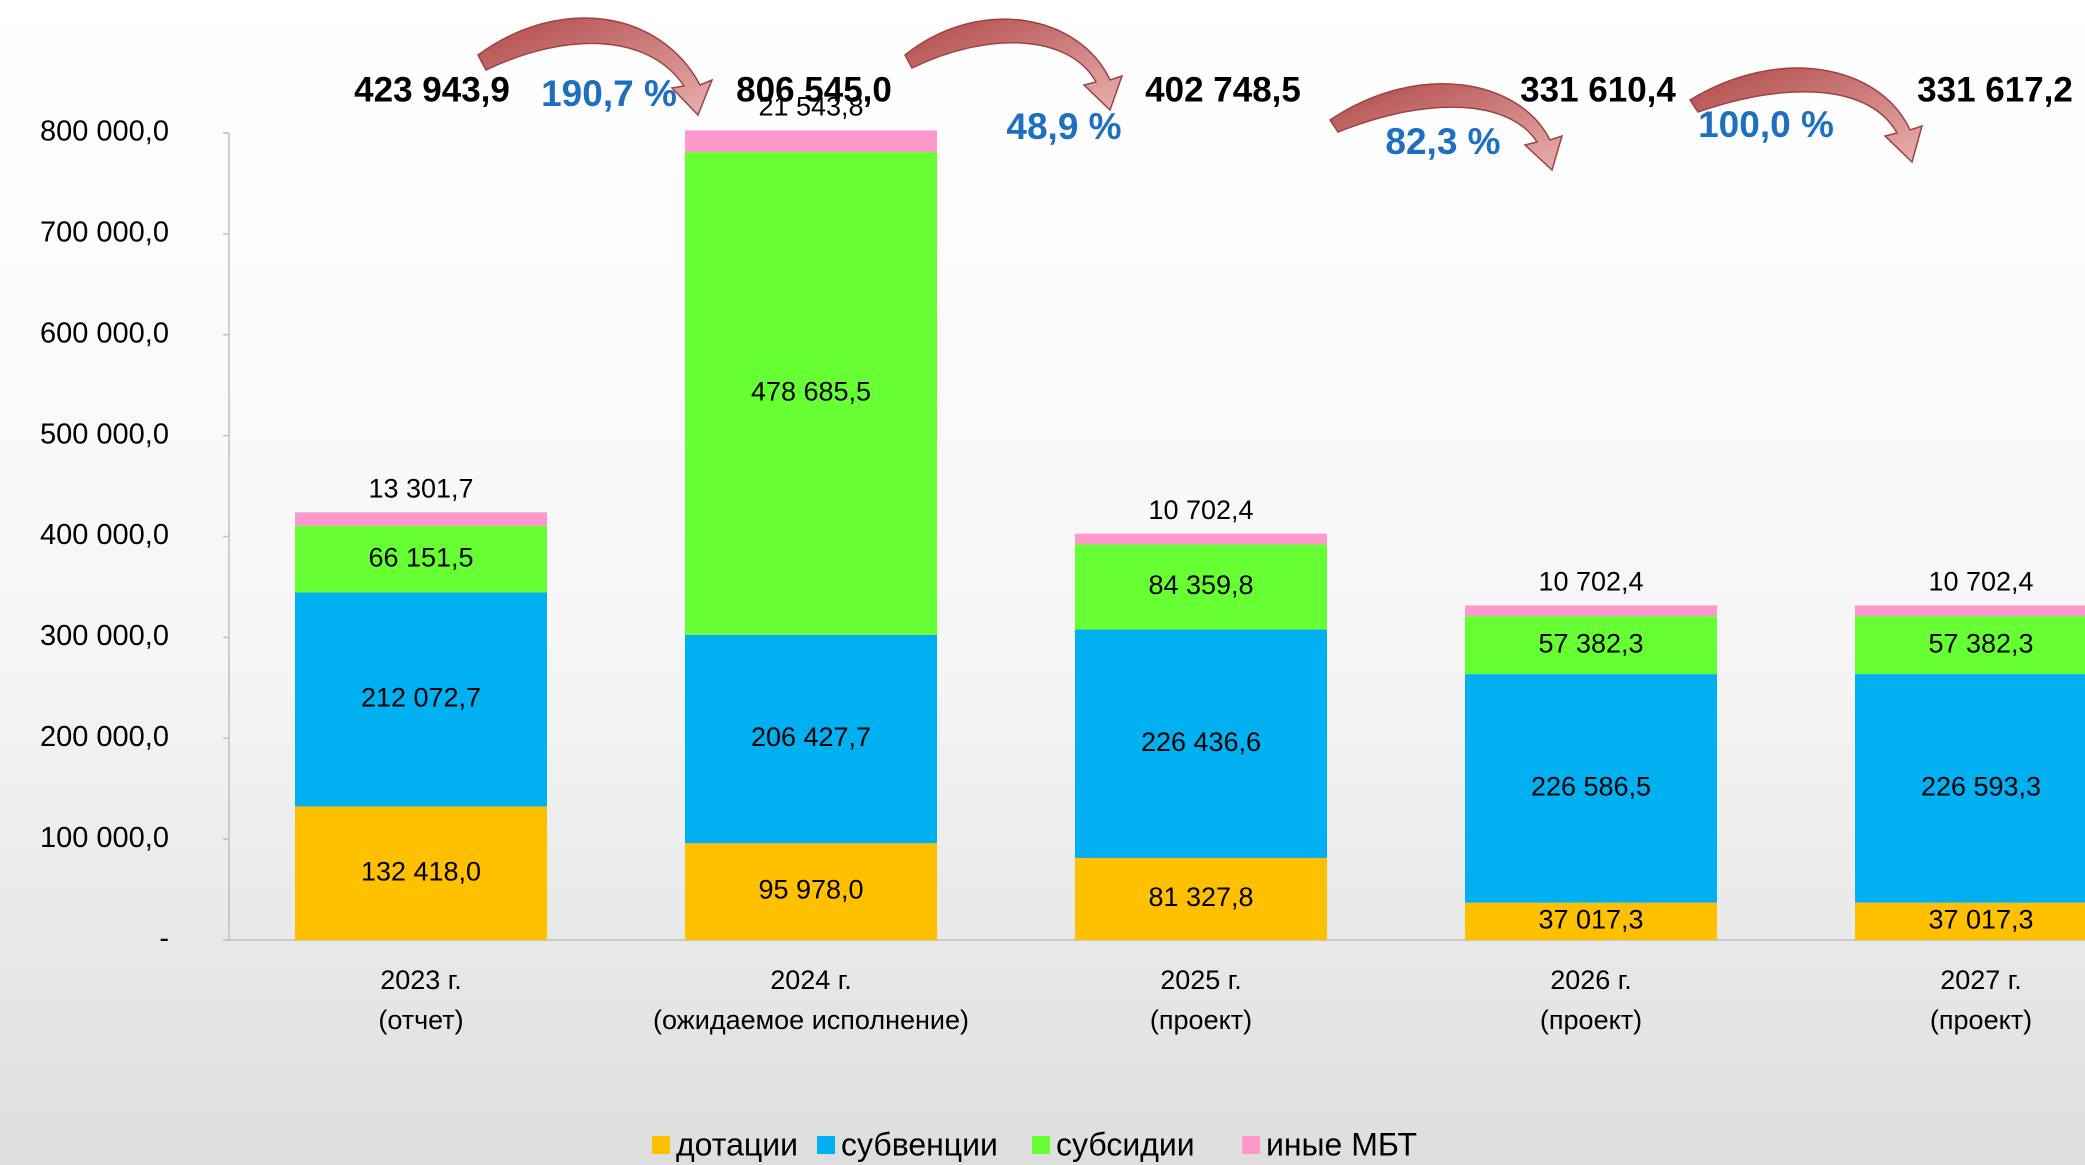 Image resolution: width=2085 pixels, height=1165 pixels. I want to click on y-tick-label: -, so click(164, 939).